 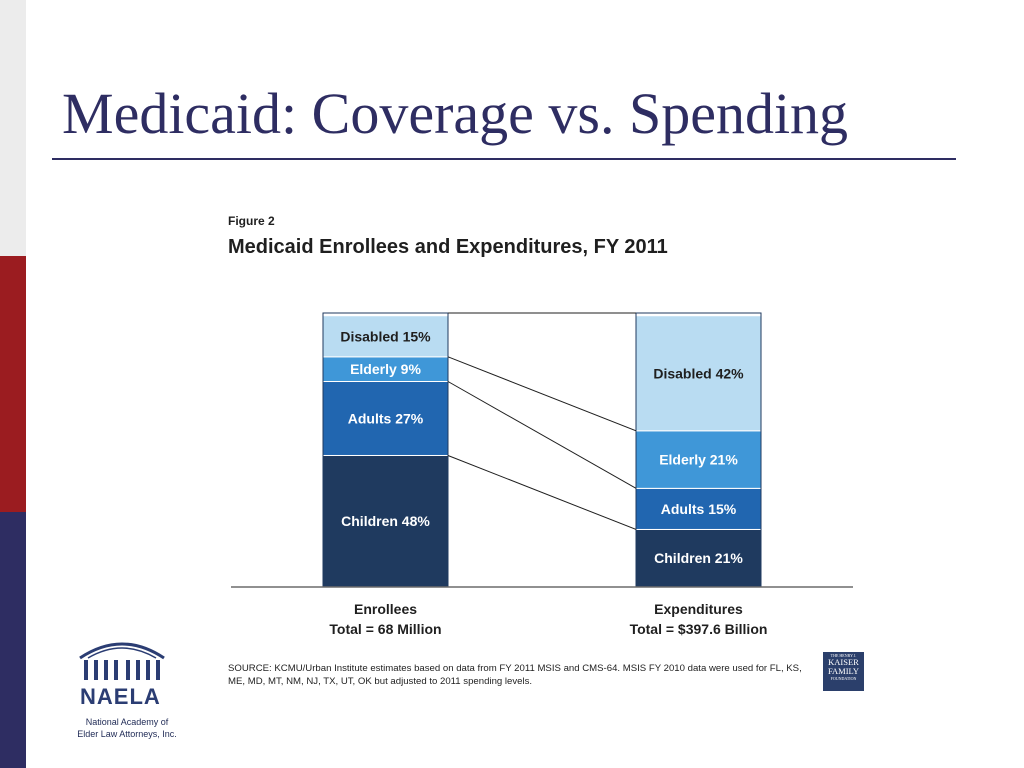 I want to click on naela-tagline-2: Elder Law Attorneys, Inc., so click(x=127, y=734).